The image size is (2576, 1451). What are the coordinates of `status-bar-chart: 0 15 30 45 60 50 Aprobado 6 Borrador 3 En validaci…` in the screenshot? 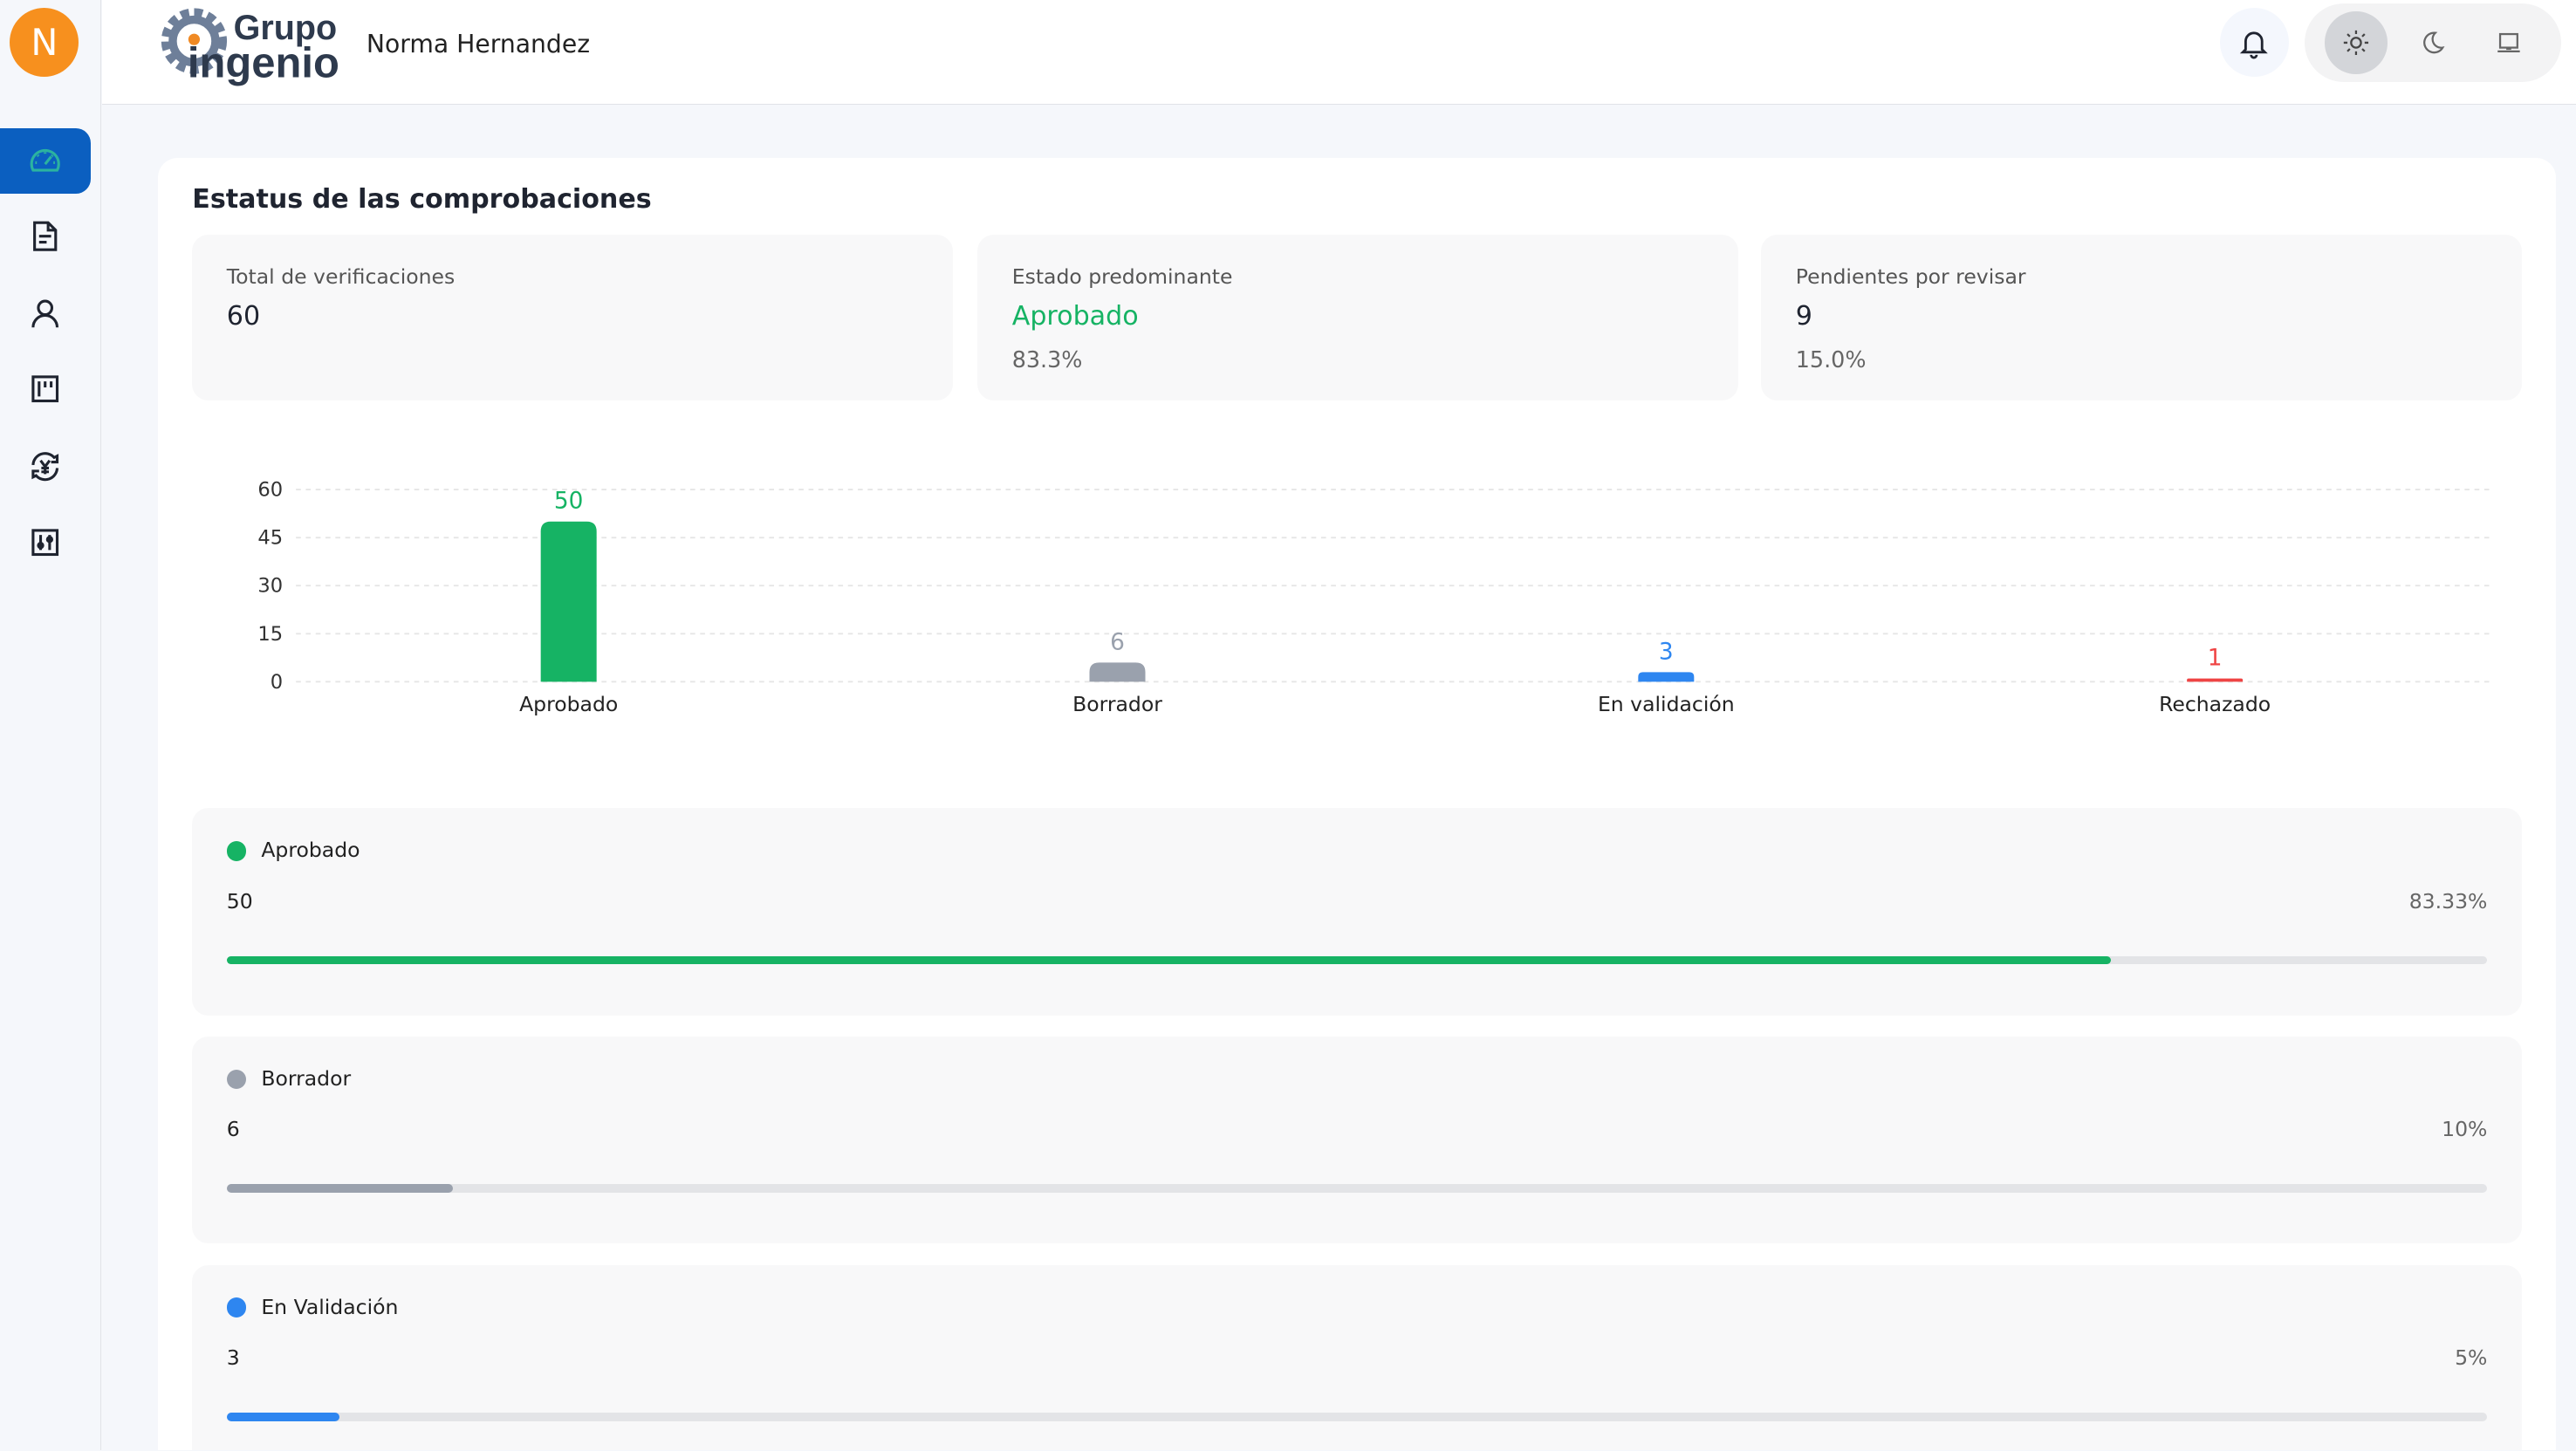 It's located at (1374, 598).